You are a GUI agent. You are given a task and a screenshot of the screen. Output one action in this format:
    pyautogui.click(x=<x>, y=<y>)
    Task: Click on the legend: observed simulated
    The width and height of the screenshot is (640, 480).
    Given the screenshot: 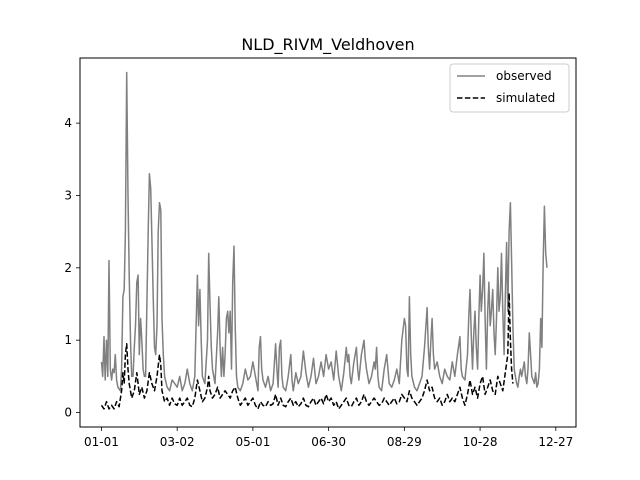 What is the action you would take?
    pyautogui.click(x=509, y=88)
    